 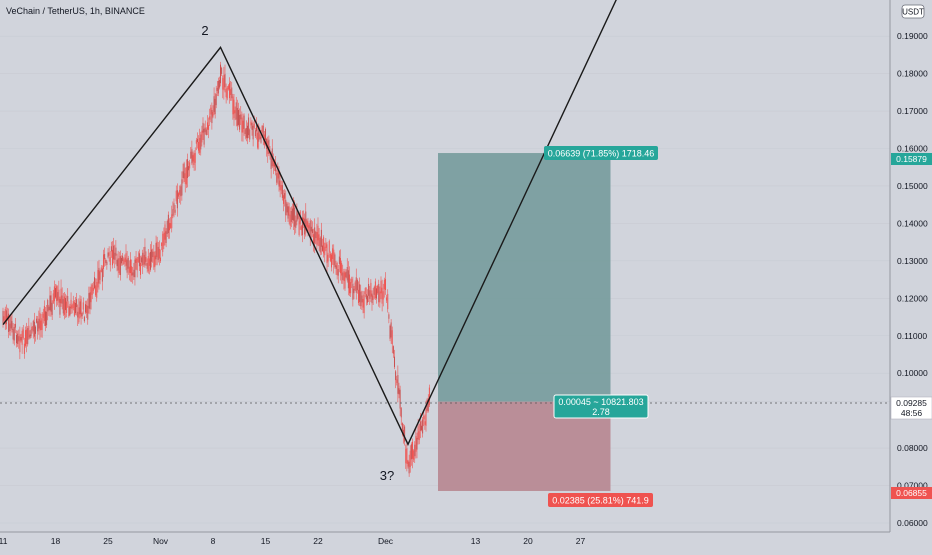 I want to click on price-tick-label: 0.07000, so click(x=912, y=486).